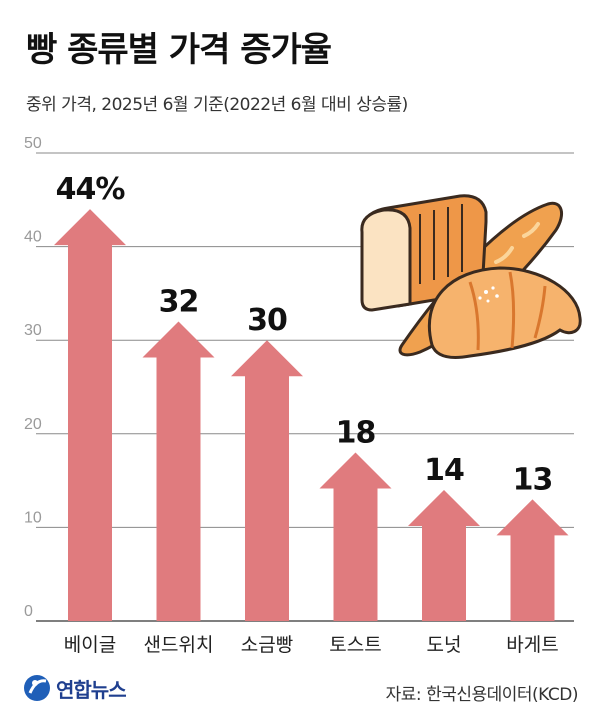 This screenshot has height=718, width=598. I want to click on value-label: 14, so click(444, 470).